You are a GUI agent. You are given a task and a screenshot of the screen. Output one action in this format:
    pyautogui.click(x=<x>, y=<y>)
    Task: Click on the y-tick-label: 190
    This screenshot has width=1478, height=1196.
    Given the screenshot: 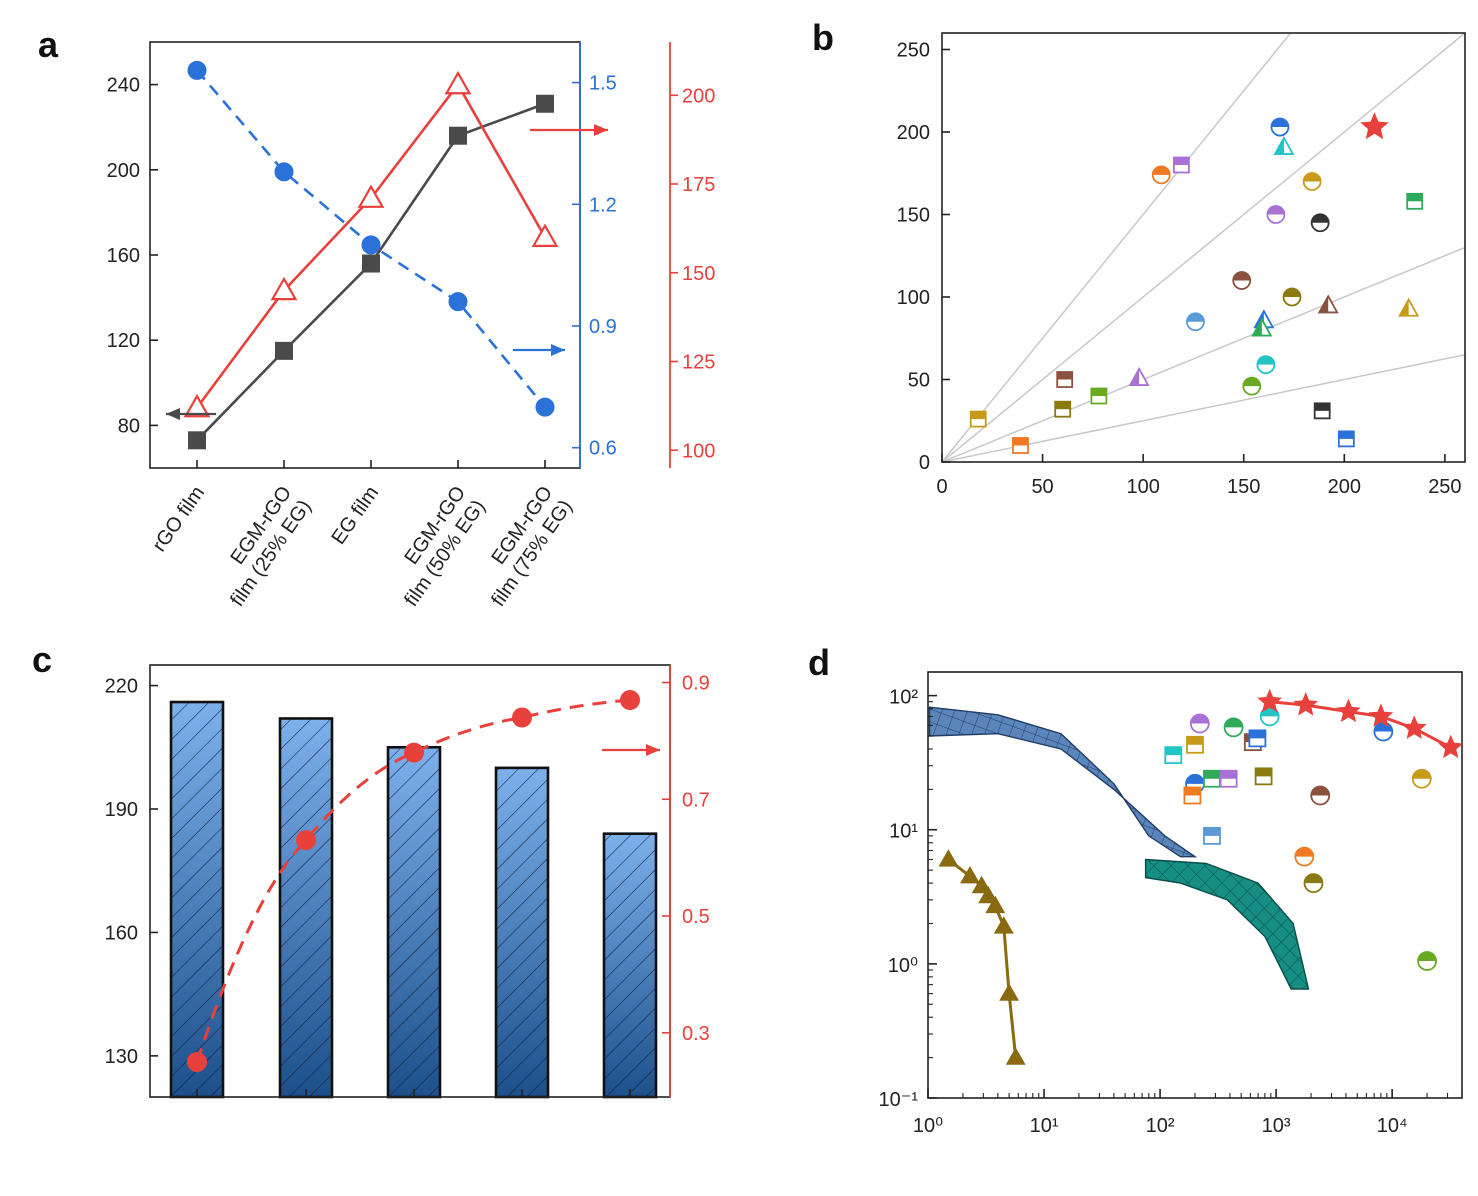 What is the action you would take?
    pyautogui.click(x=121, y=810)
    